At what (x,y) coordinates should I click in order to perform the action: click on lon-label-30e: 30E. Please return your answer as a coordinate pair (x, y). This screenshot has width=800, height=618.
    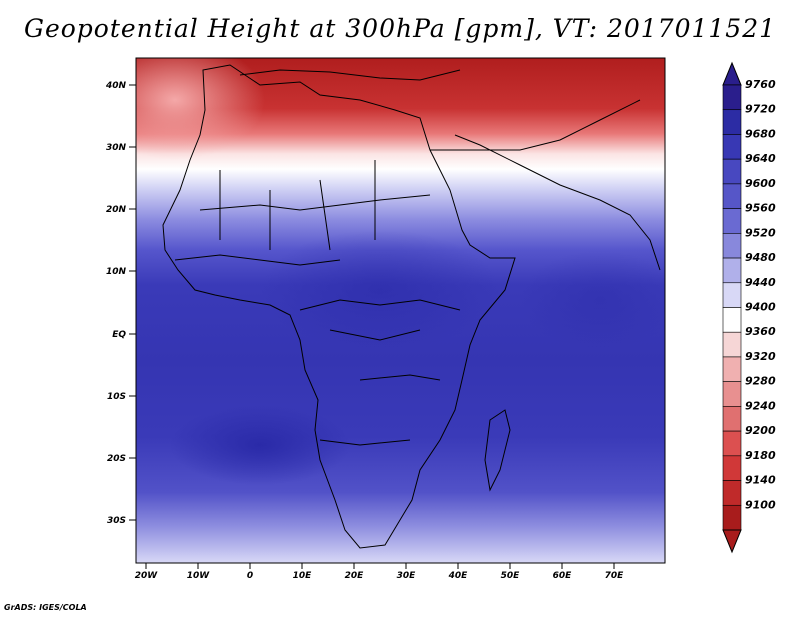
    Looking at the image, I should click on (407, 576).